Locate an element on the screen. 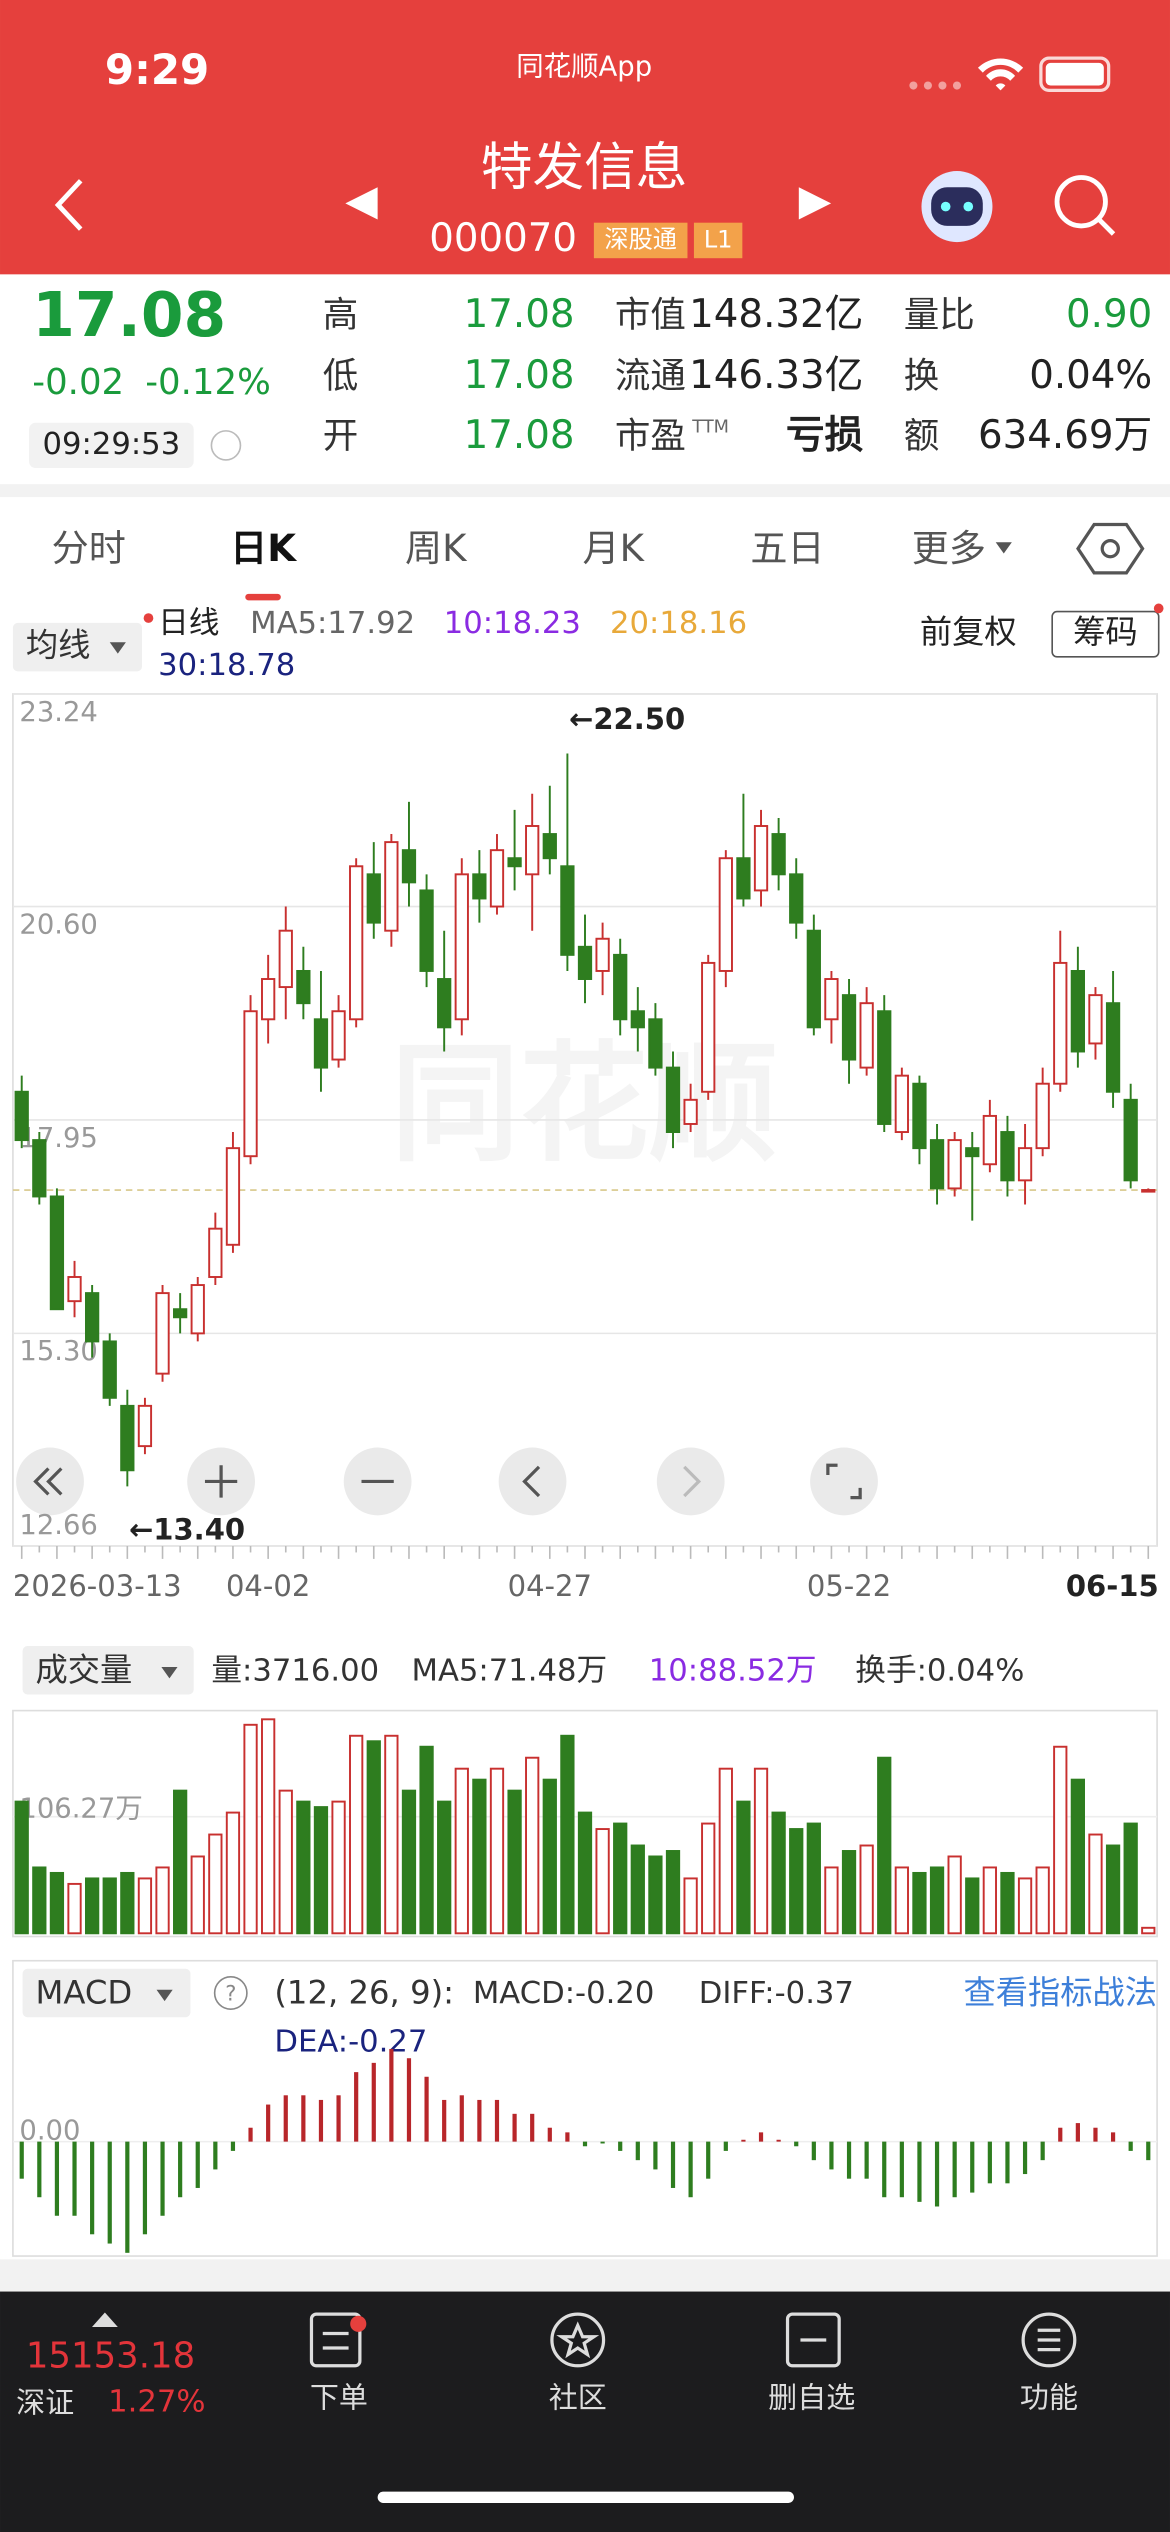  adjust: 前复权 is located at coordinates (968, 632).